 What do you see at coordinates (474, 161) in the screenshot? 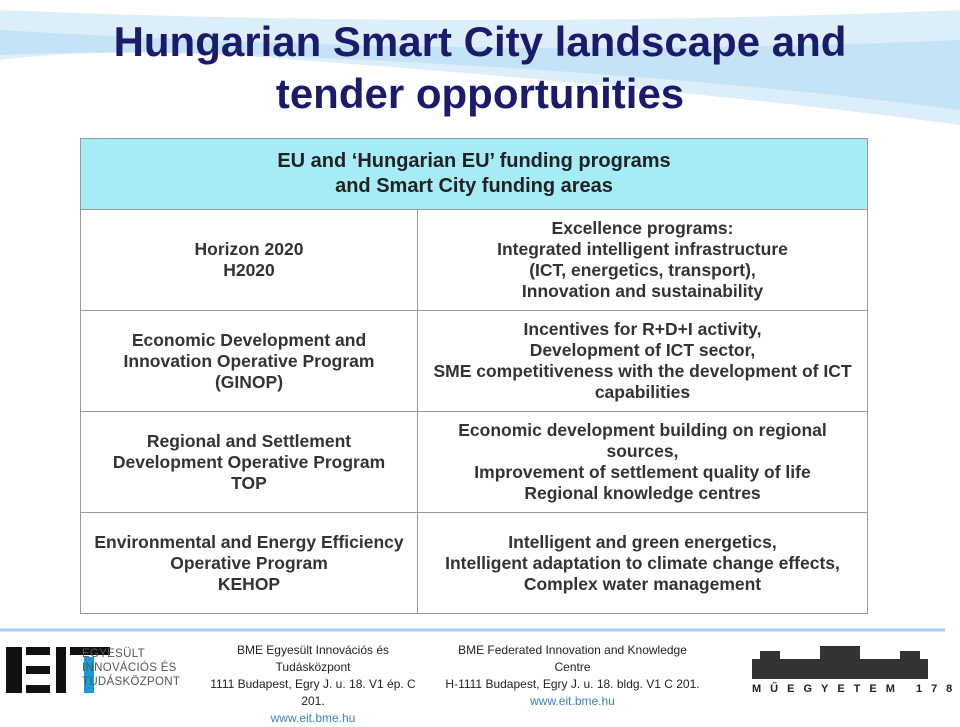
I see `header-line: EU and ‘Hungarian EU’ funding programs` at bounding box center [474, 161].